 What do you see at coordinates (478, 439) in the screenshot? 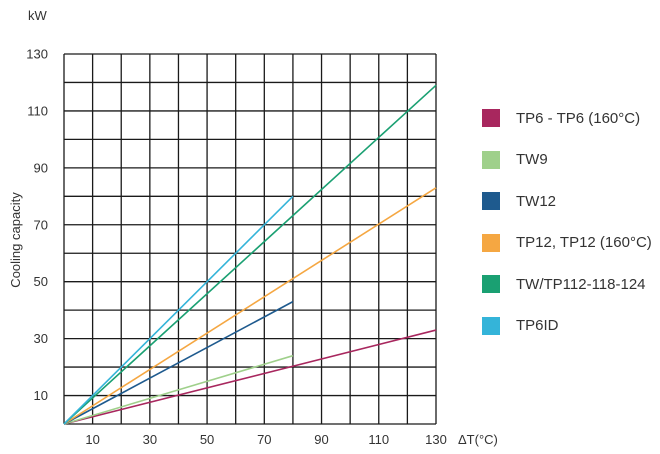
I see `x-axis-label: ΔT(°C)` at bounding box center [478, 439].